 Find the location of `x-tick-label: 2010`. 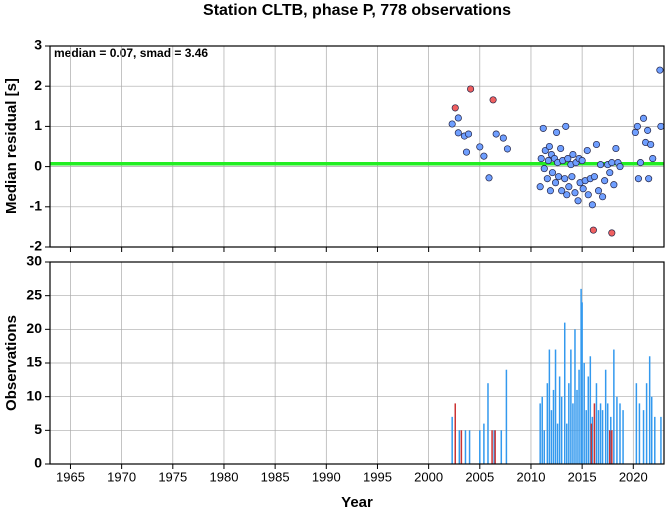

x-tick-label: 2010 is located at coordinates (531, 476).